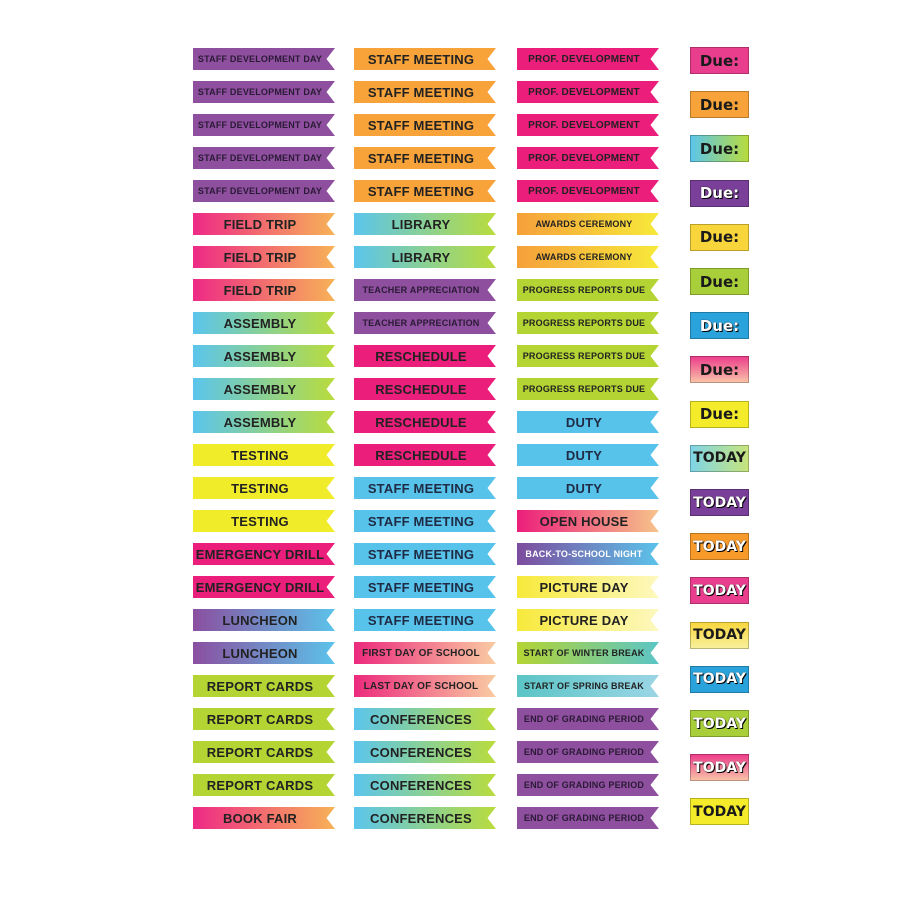  What do you see at coordinates (425, 653) in the screenshot?
I see `sticker-label: FIRST DAY OF SCHOOL` at bounding box center [425, 653].